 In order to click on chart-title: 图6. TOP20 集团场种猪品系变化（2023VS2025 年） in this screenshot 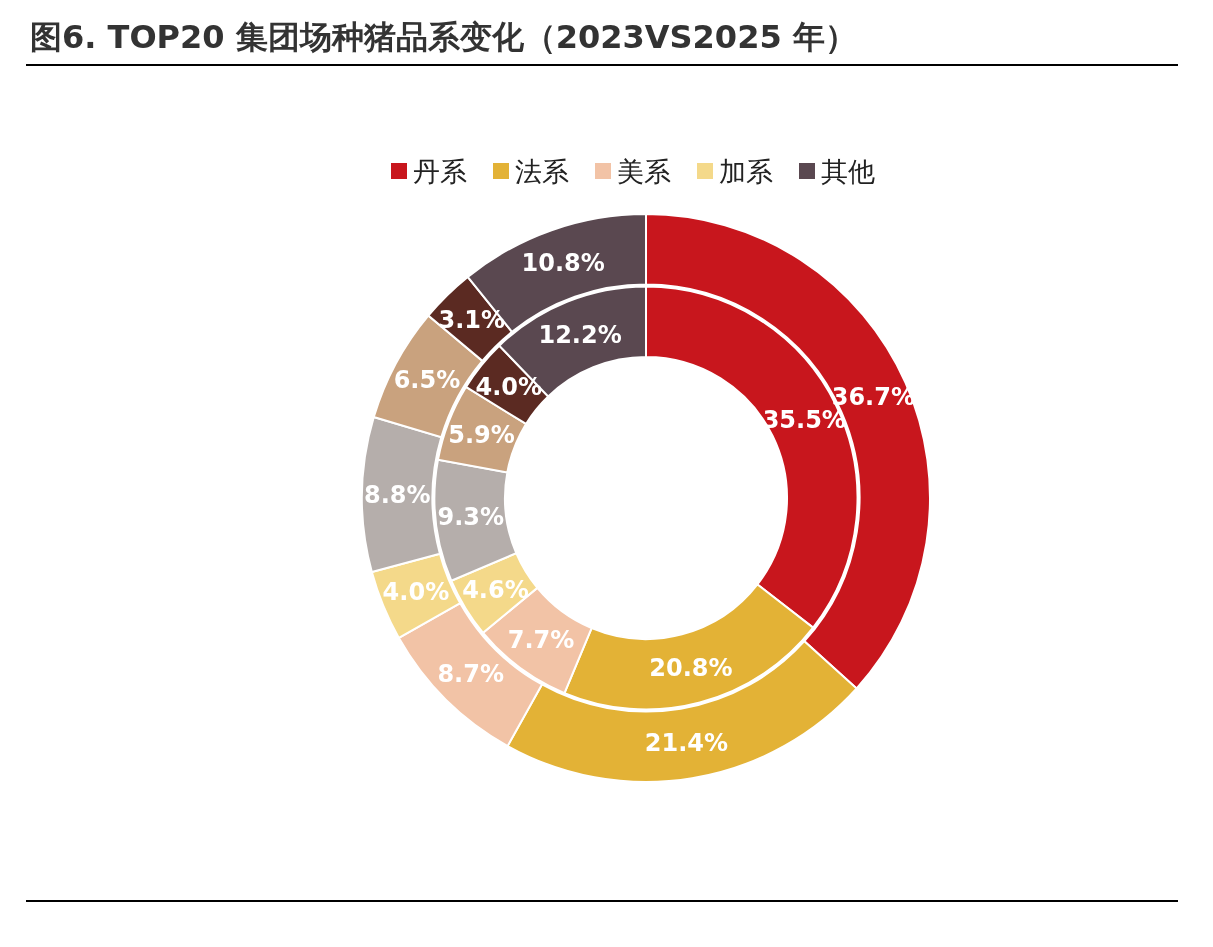, I will do `click(443, 37)`.